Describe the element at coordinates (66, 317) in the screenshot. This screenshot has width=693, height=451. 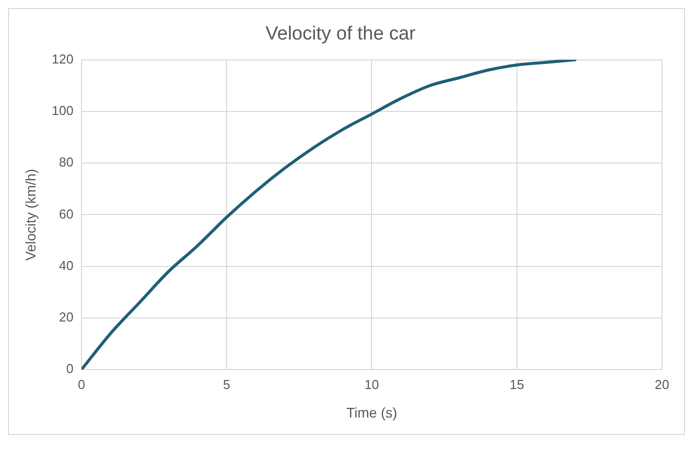
I see `y-tick-label: 20` at that location.